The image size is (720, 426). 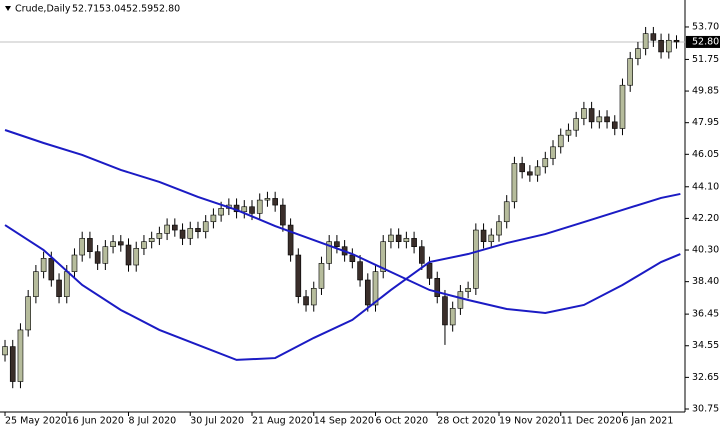 What do you see at coordinates (705, 250) in the screenshot?
I see `y-tick-label: 40.30` at bounding box center [705, 250].